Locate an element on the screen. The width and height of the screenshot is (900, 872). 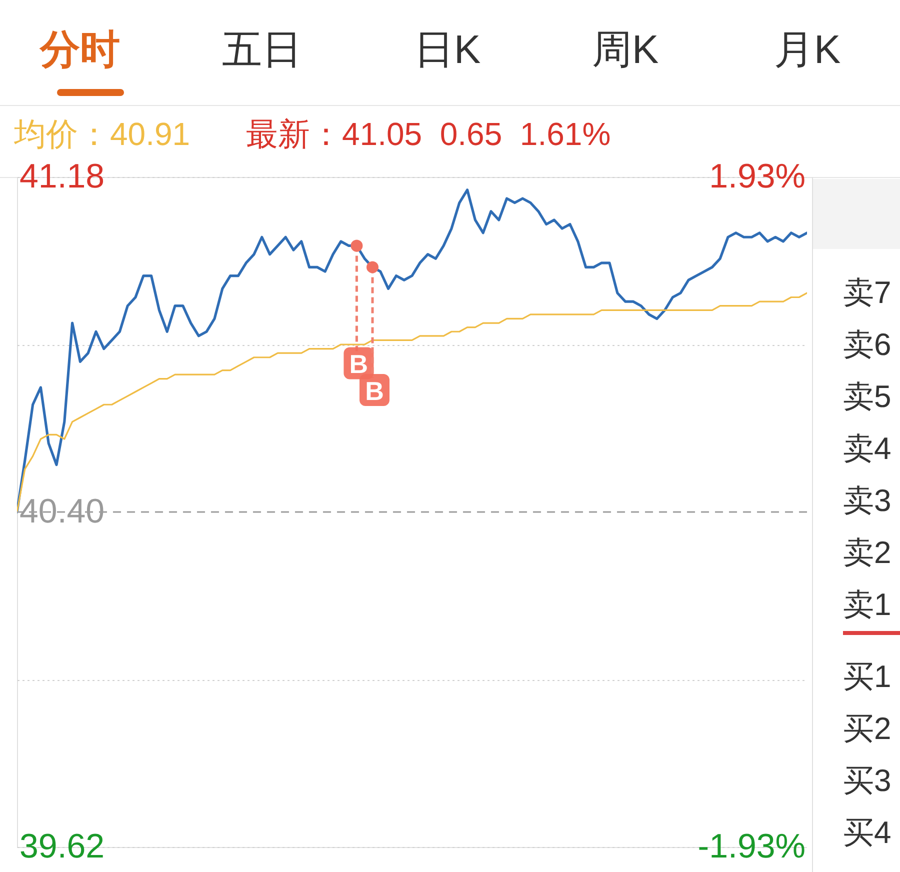
text: 买1 is located at coordinates (867, 677).